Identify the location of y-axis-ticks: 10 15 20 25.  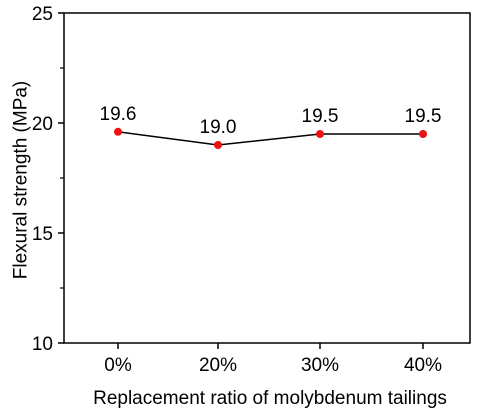
(48, 179).